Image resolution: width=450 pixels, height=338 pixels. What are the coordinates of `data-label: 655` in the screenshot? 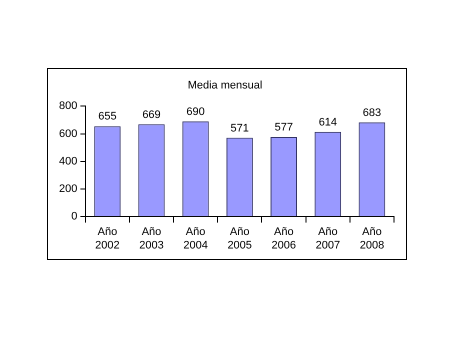 It's located at (107, 116).